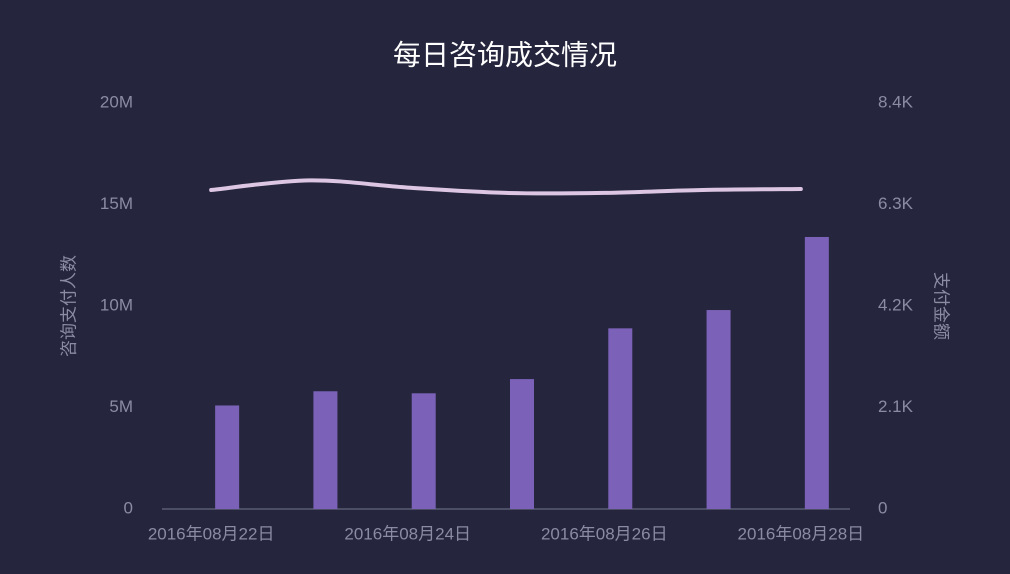 The height and width of the screenshot is (574, 1010). I want to click on y-tick-label: 5M, so click(121, 406).